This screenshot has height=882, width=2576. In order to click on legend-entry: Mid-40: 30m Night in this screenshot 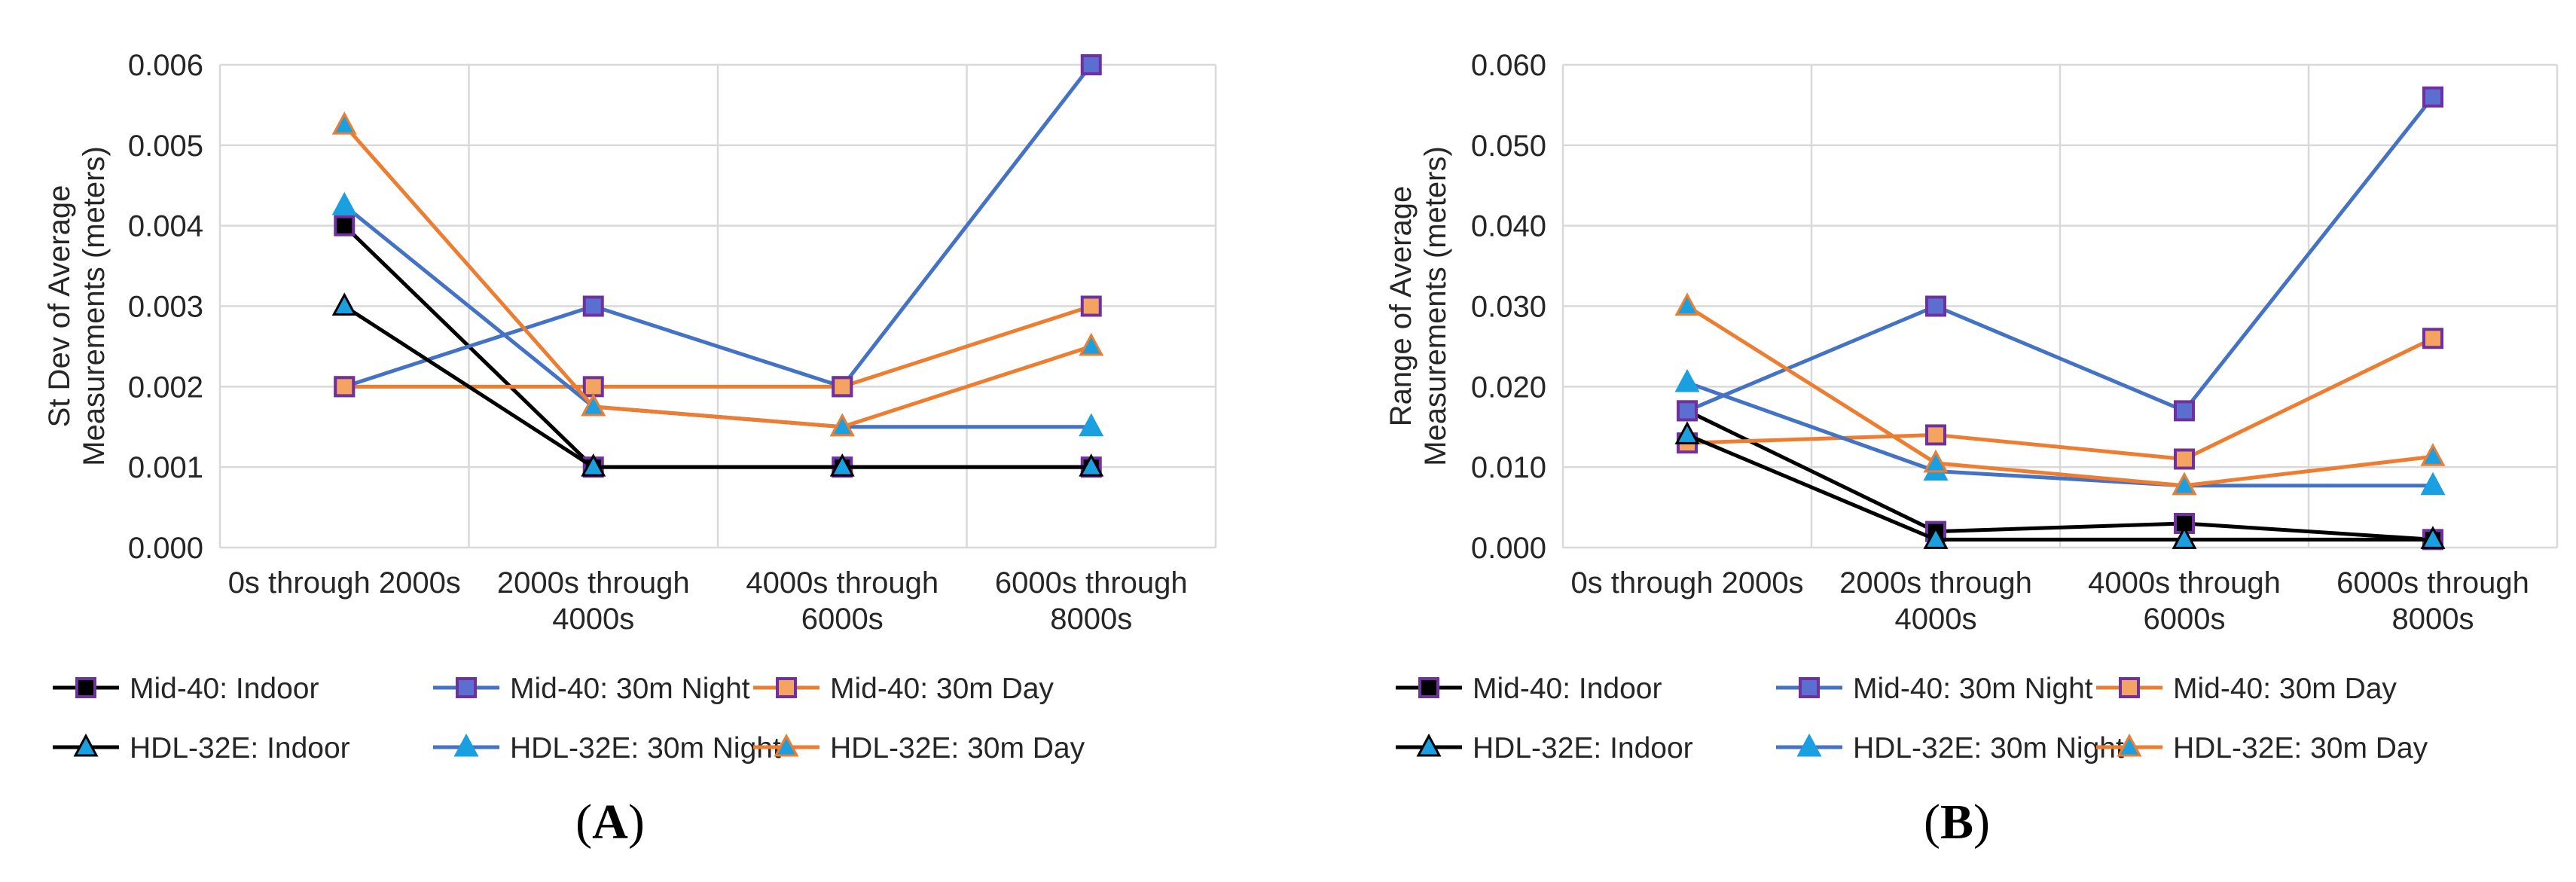, I will do `click(1935, 689)`.